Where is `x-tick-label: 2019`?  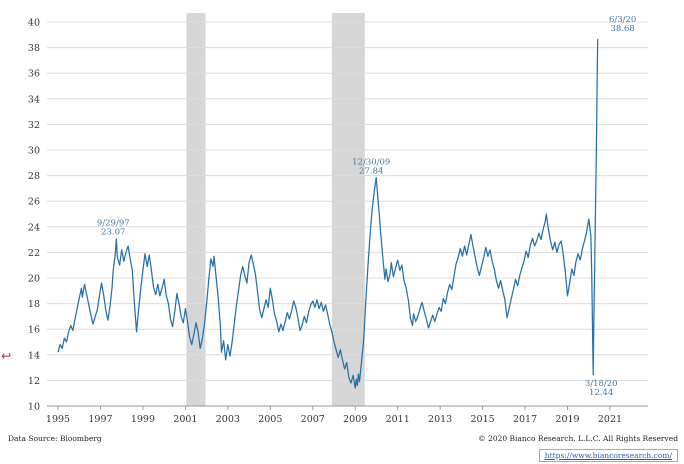
x-tick-label: 2019 is located at coordinates (567, 419).